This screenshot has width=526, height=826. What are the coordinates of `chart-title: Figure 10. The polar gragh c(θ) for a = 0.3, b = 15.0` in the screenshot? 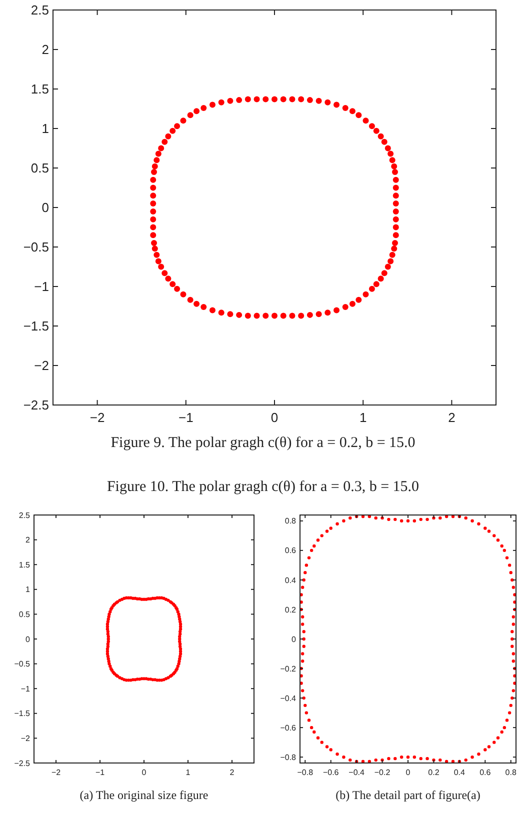 It's located at (263, 487).